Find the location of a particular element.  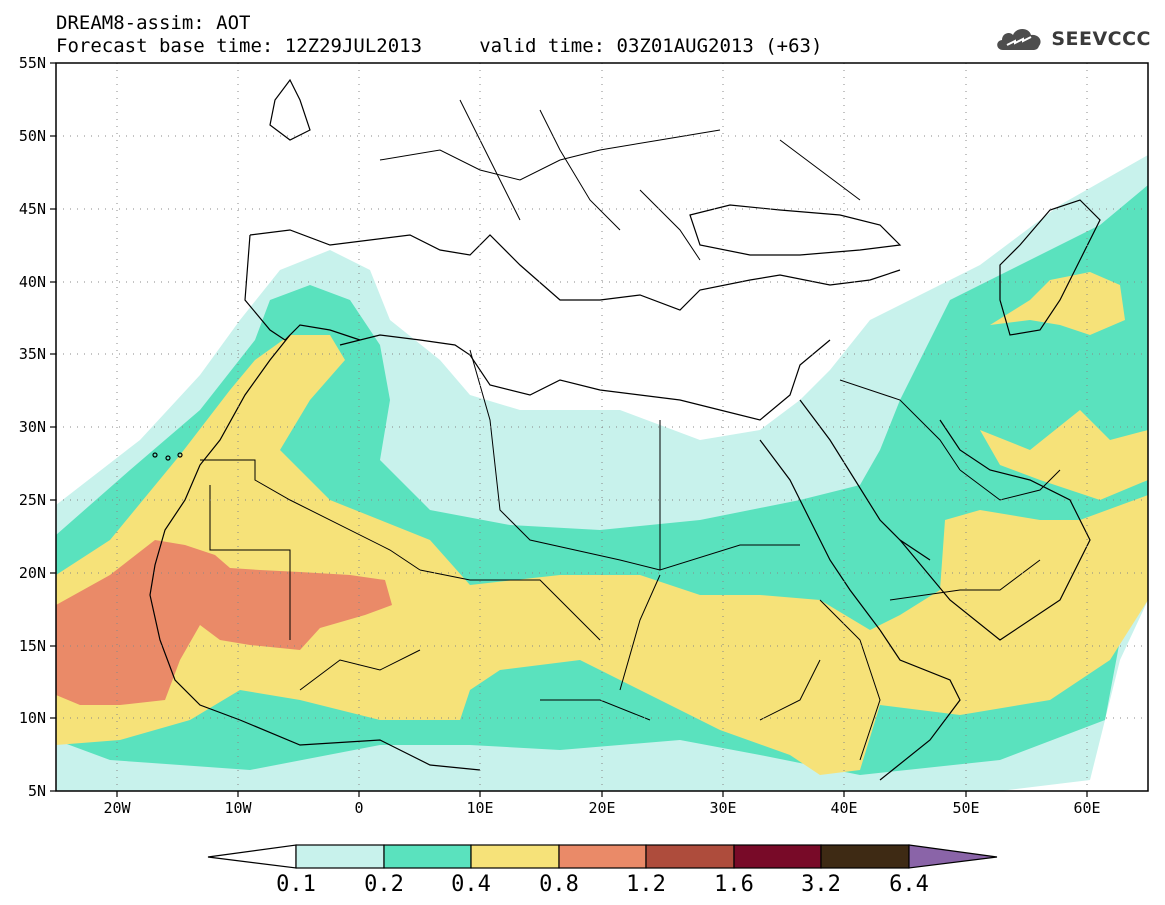

lat-label: 35N is located at coordinates (32, 354).